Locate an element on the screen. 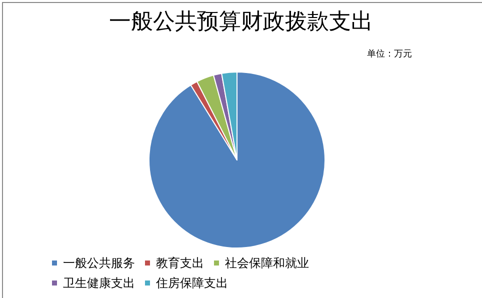 This screenshot has width=482, height=298. legend-label: 卫生健康支出 is located at coordinates (99, 283).